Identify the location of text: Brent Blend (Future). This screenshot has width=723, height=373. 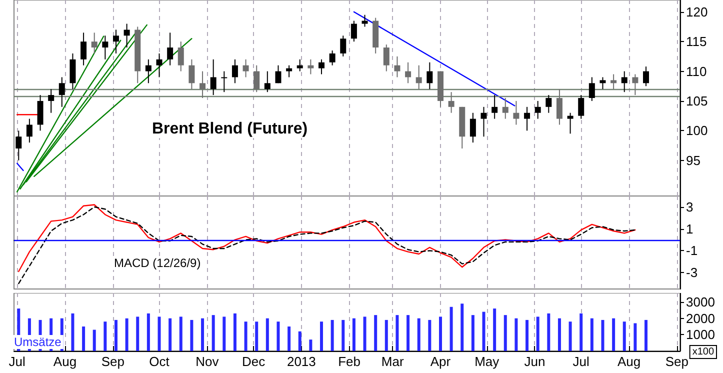
(230, 129).